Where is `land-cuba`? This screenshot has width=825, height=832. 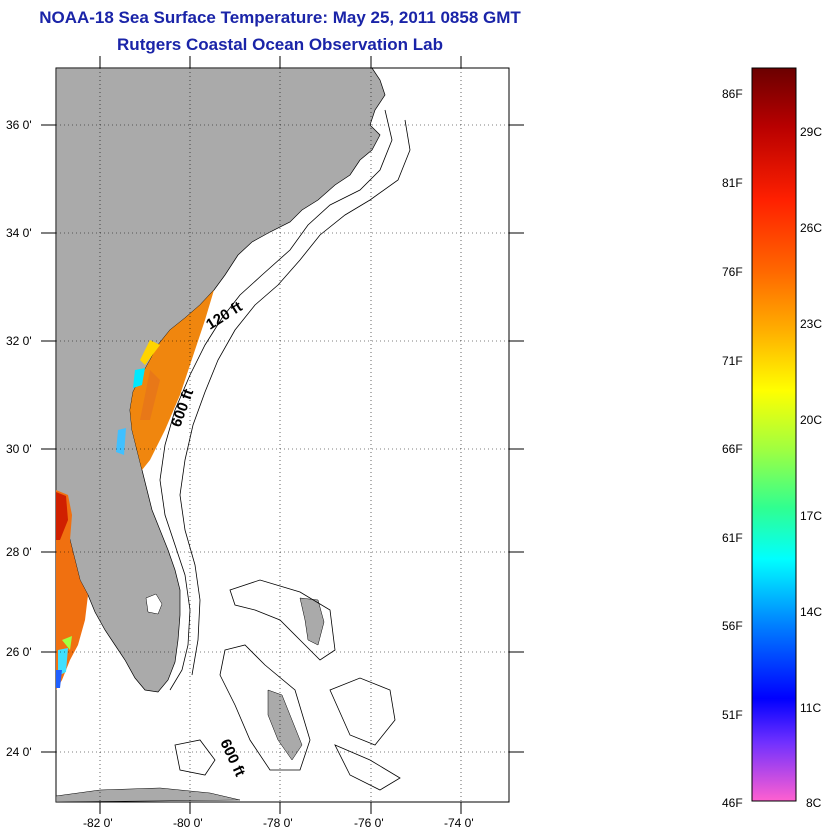
land-cuba is located at coordinates (148, 795).